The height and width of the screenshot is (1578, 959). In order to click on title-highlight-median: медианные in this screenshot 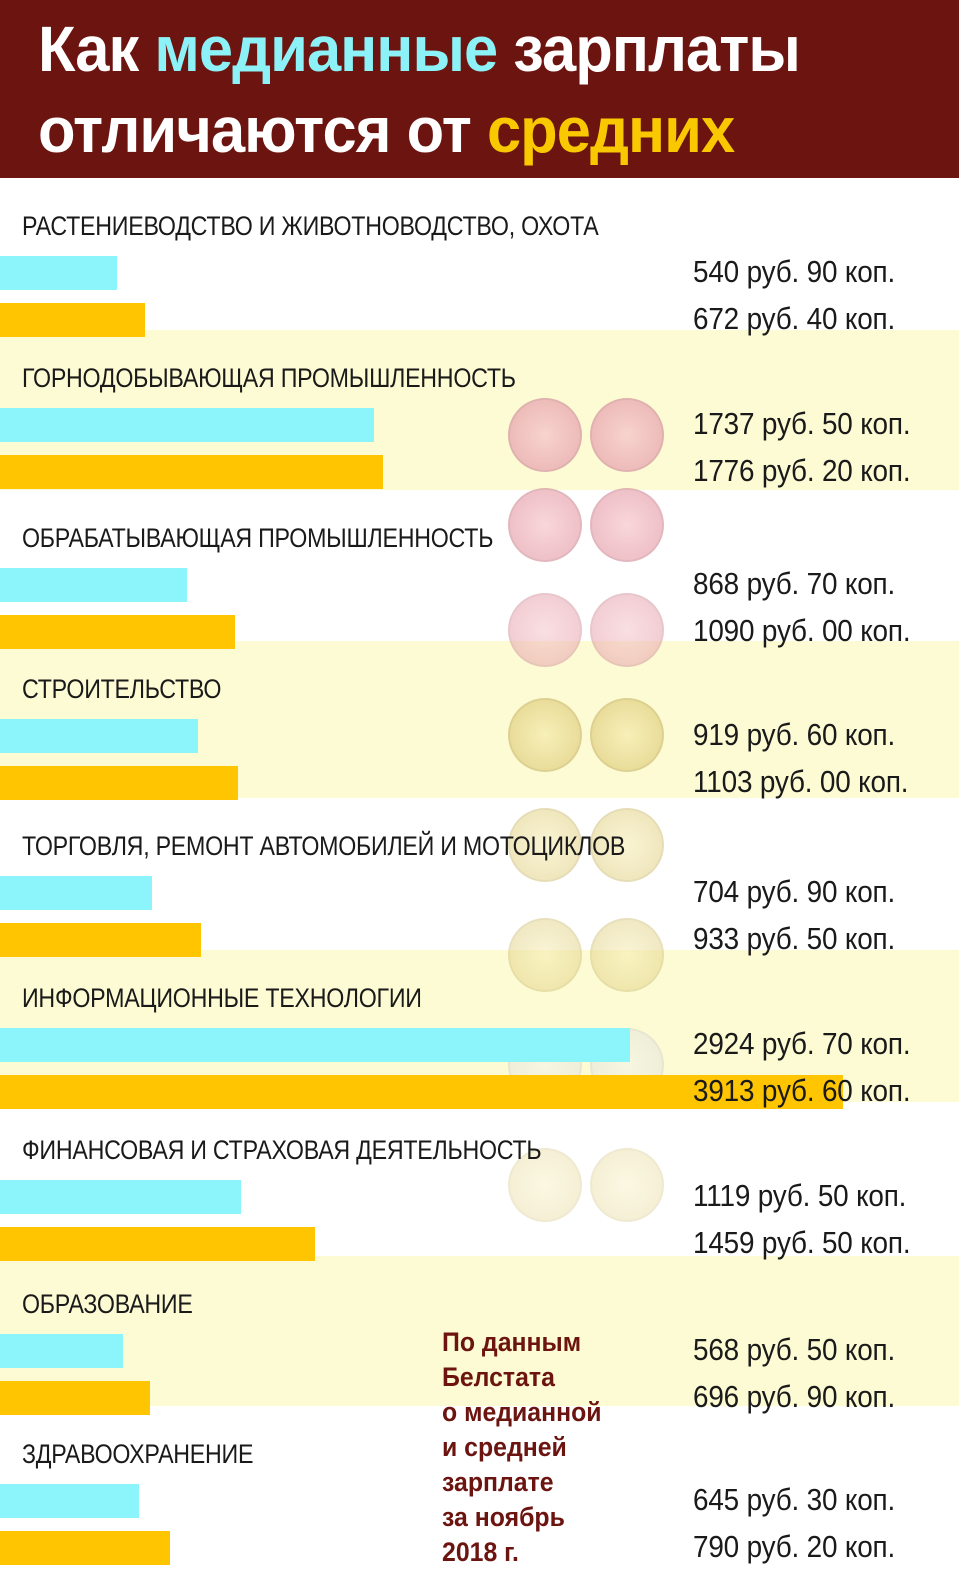, I will do `click(326, 49)`.